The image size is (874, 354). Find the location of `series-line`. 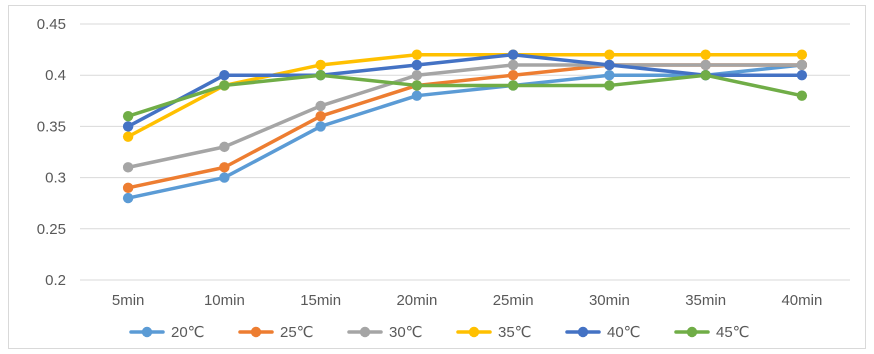

series-line is located at coordinates (465, 95).